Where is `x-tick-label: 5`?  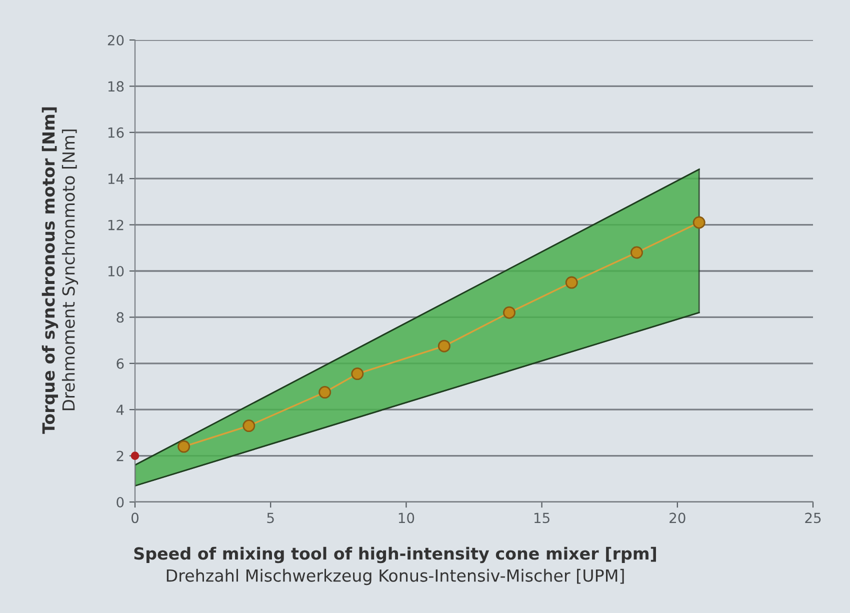 x-tick-label: 5 is located at coordinates (270, 518).